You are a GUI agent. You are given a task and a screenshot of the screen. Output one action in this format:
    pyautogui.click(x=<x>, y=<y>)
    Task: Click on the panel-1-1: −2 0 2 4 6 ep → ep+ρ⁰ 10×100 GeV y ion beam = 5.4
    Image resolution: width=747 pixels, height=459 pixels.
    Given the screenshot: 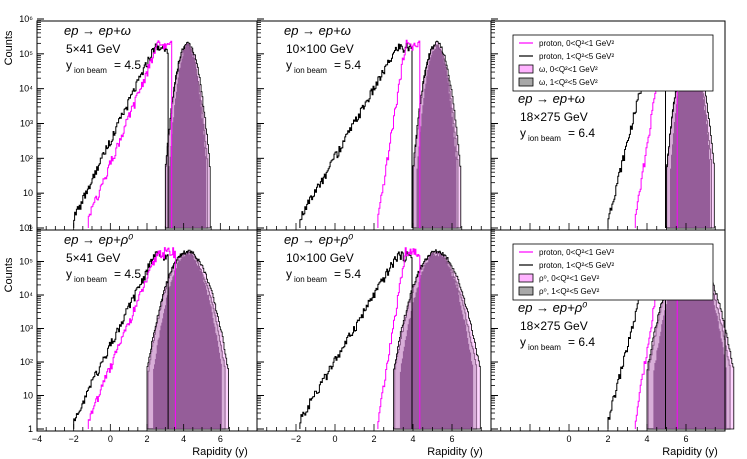 What is the action you would take?
    pyautogui.click(x=374, y=335)
    